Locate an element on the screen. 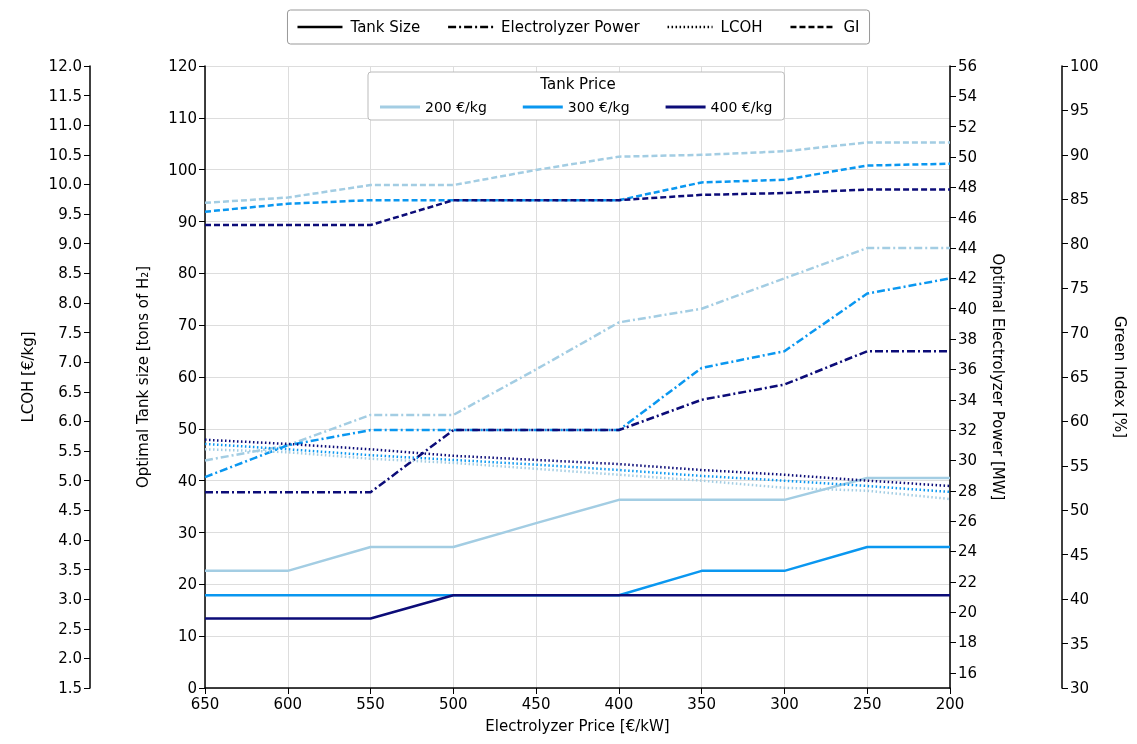  x-tick-label: 200 is located at coordinates (950, 703).